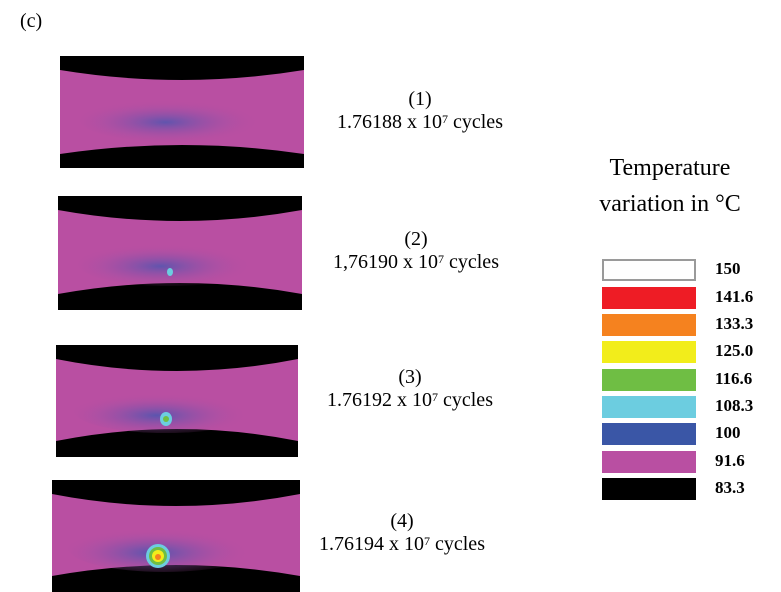  What do you see at coordinates (31, 21) in the screenshot?
I see `panel-label: (c)` at bounding box center [31, 21].